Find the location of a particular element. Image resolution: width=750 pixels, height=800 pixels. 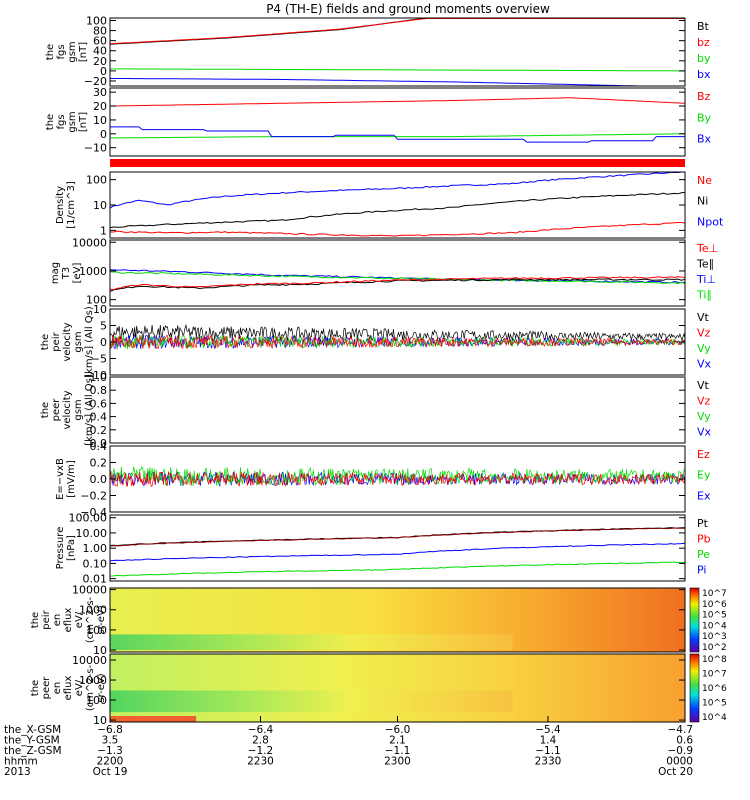

y-axis-label: peer is located at coordinates (56, 410).